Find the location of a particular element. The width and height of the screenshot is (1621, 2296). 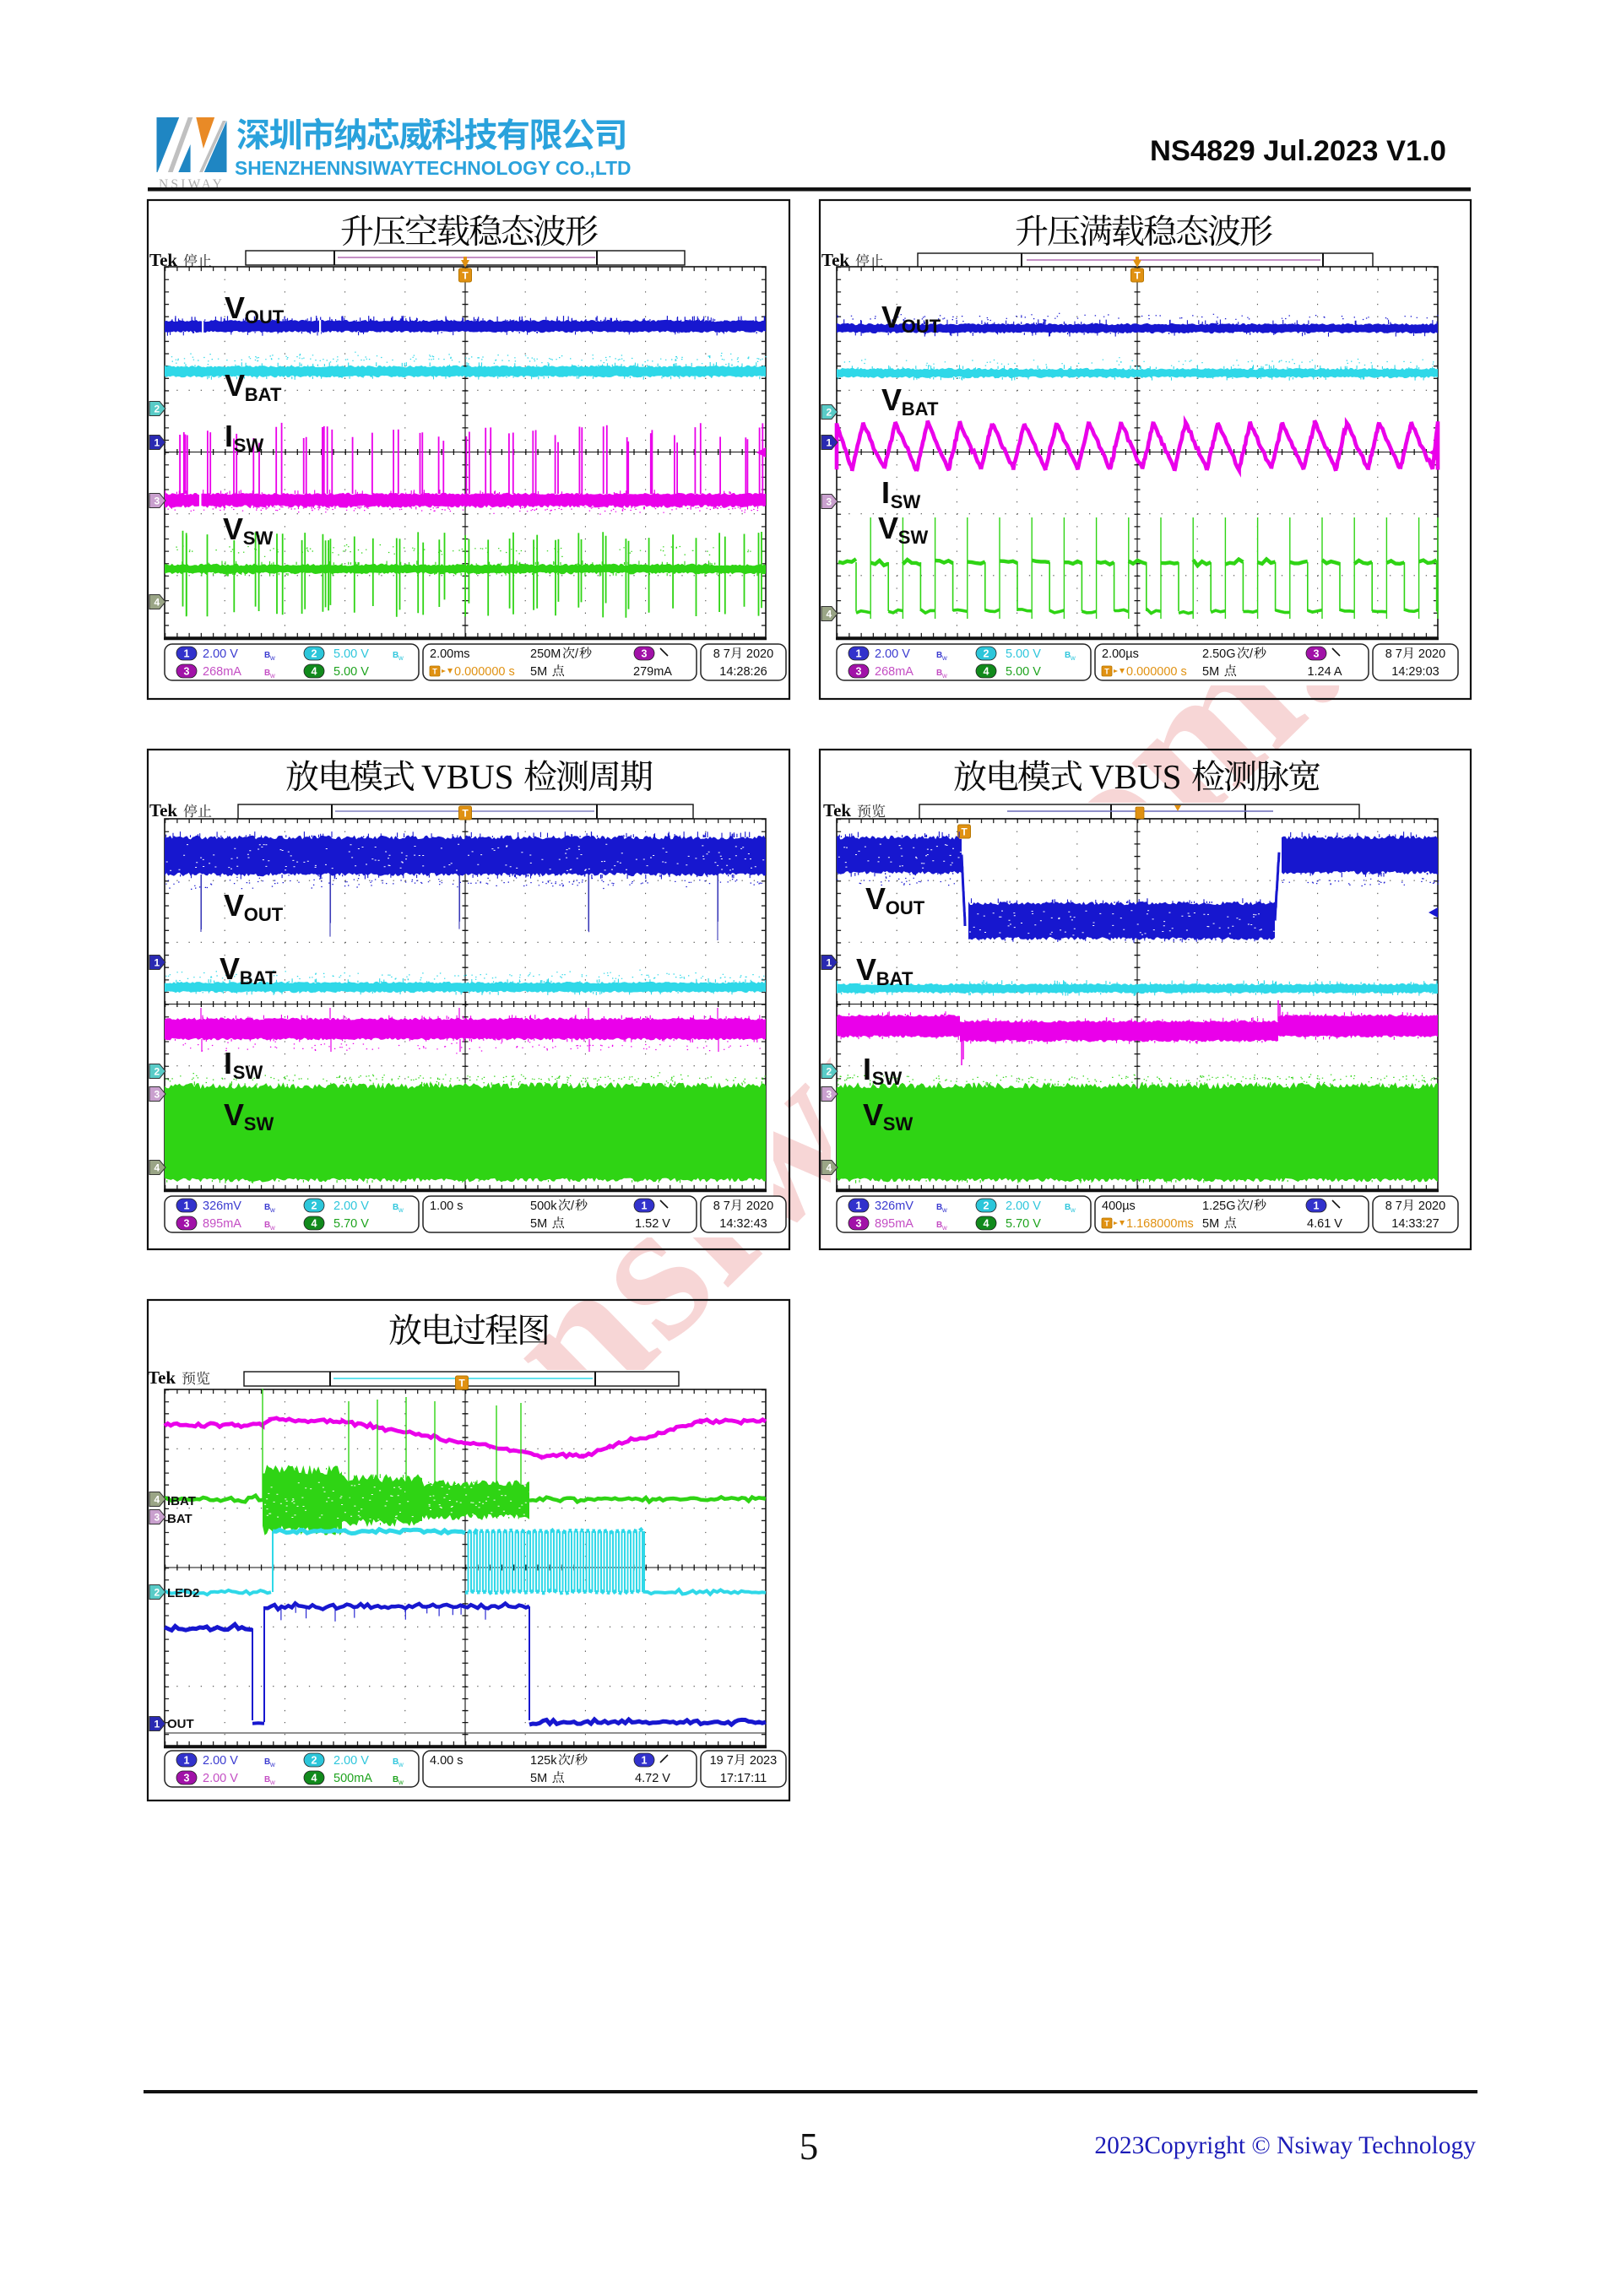

svg-text: 8 7 is located at coordinates (721, 1206).